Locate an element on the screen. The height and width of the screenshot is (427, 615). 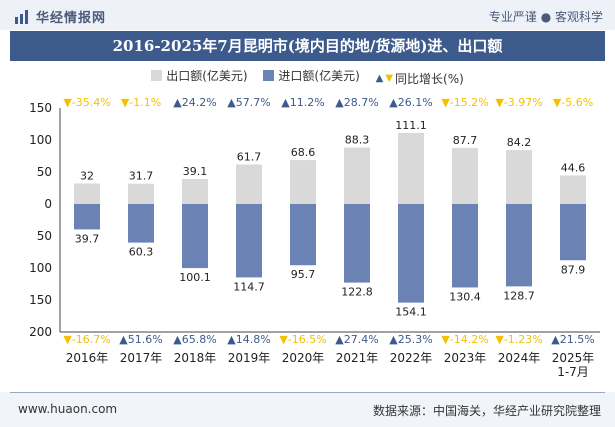
export-growth-label: ▼-3.97% is located at coordinates (518, 102).